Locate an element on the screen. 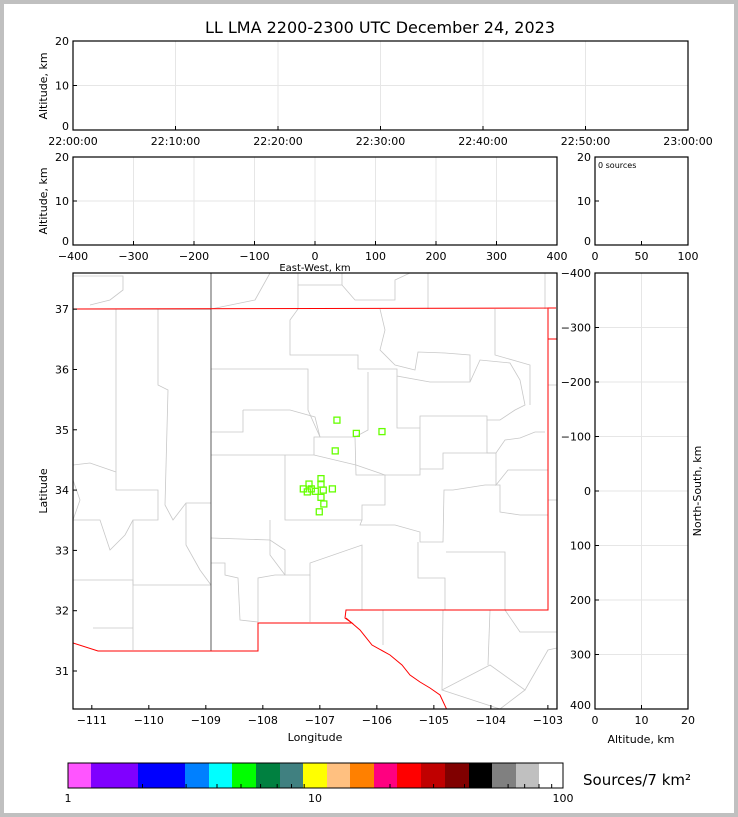 The width and height of the screenshot is (738, 817). x-tick-label: −100 is located at coordinates (254, 256).